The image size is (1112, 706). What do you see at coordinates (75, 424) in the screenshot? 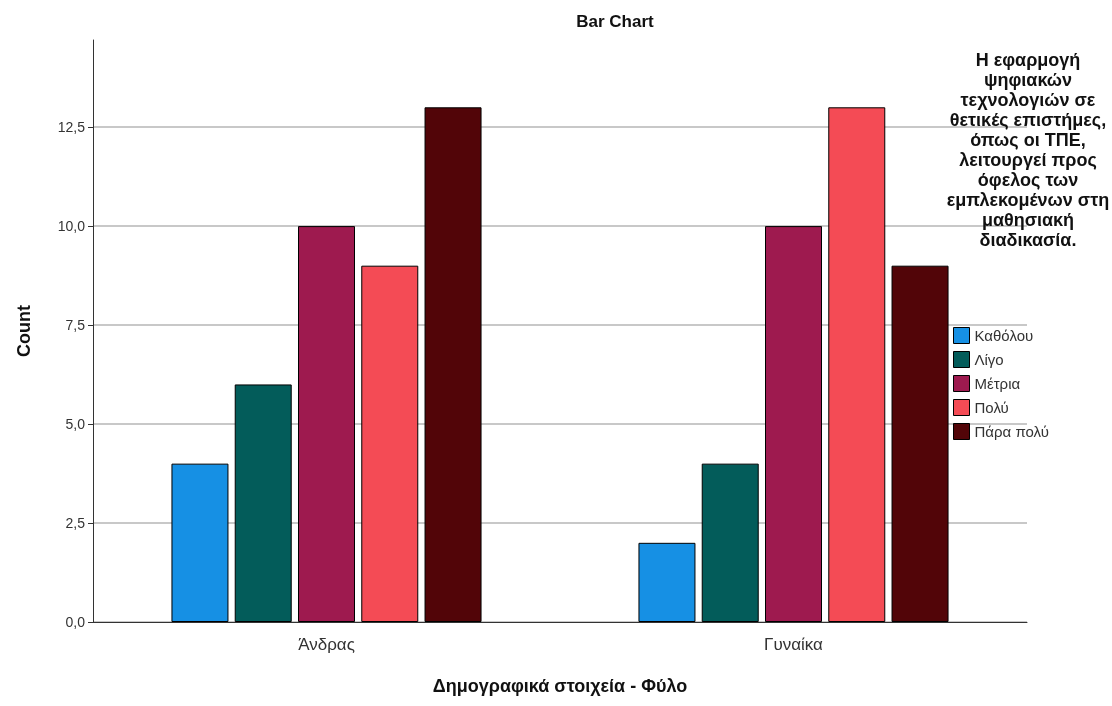
I see `y-tick-label: 5,0` at bounding box center [75, 424].